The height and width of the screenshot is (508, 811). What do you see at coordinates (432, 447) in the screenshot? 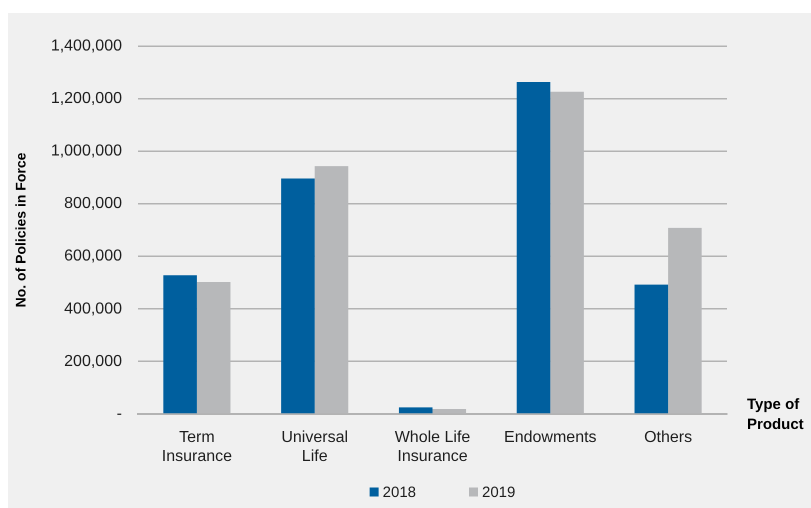
I see `x-tick-label: Whole Life Insurance` at bounding box center [432, 447].